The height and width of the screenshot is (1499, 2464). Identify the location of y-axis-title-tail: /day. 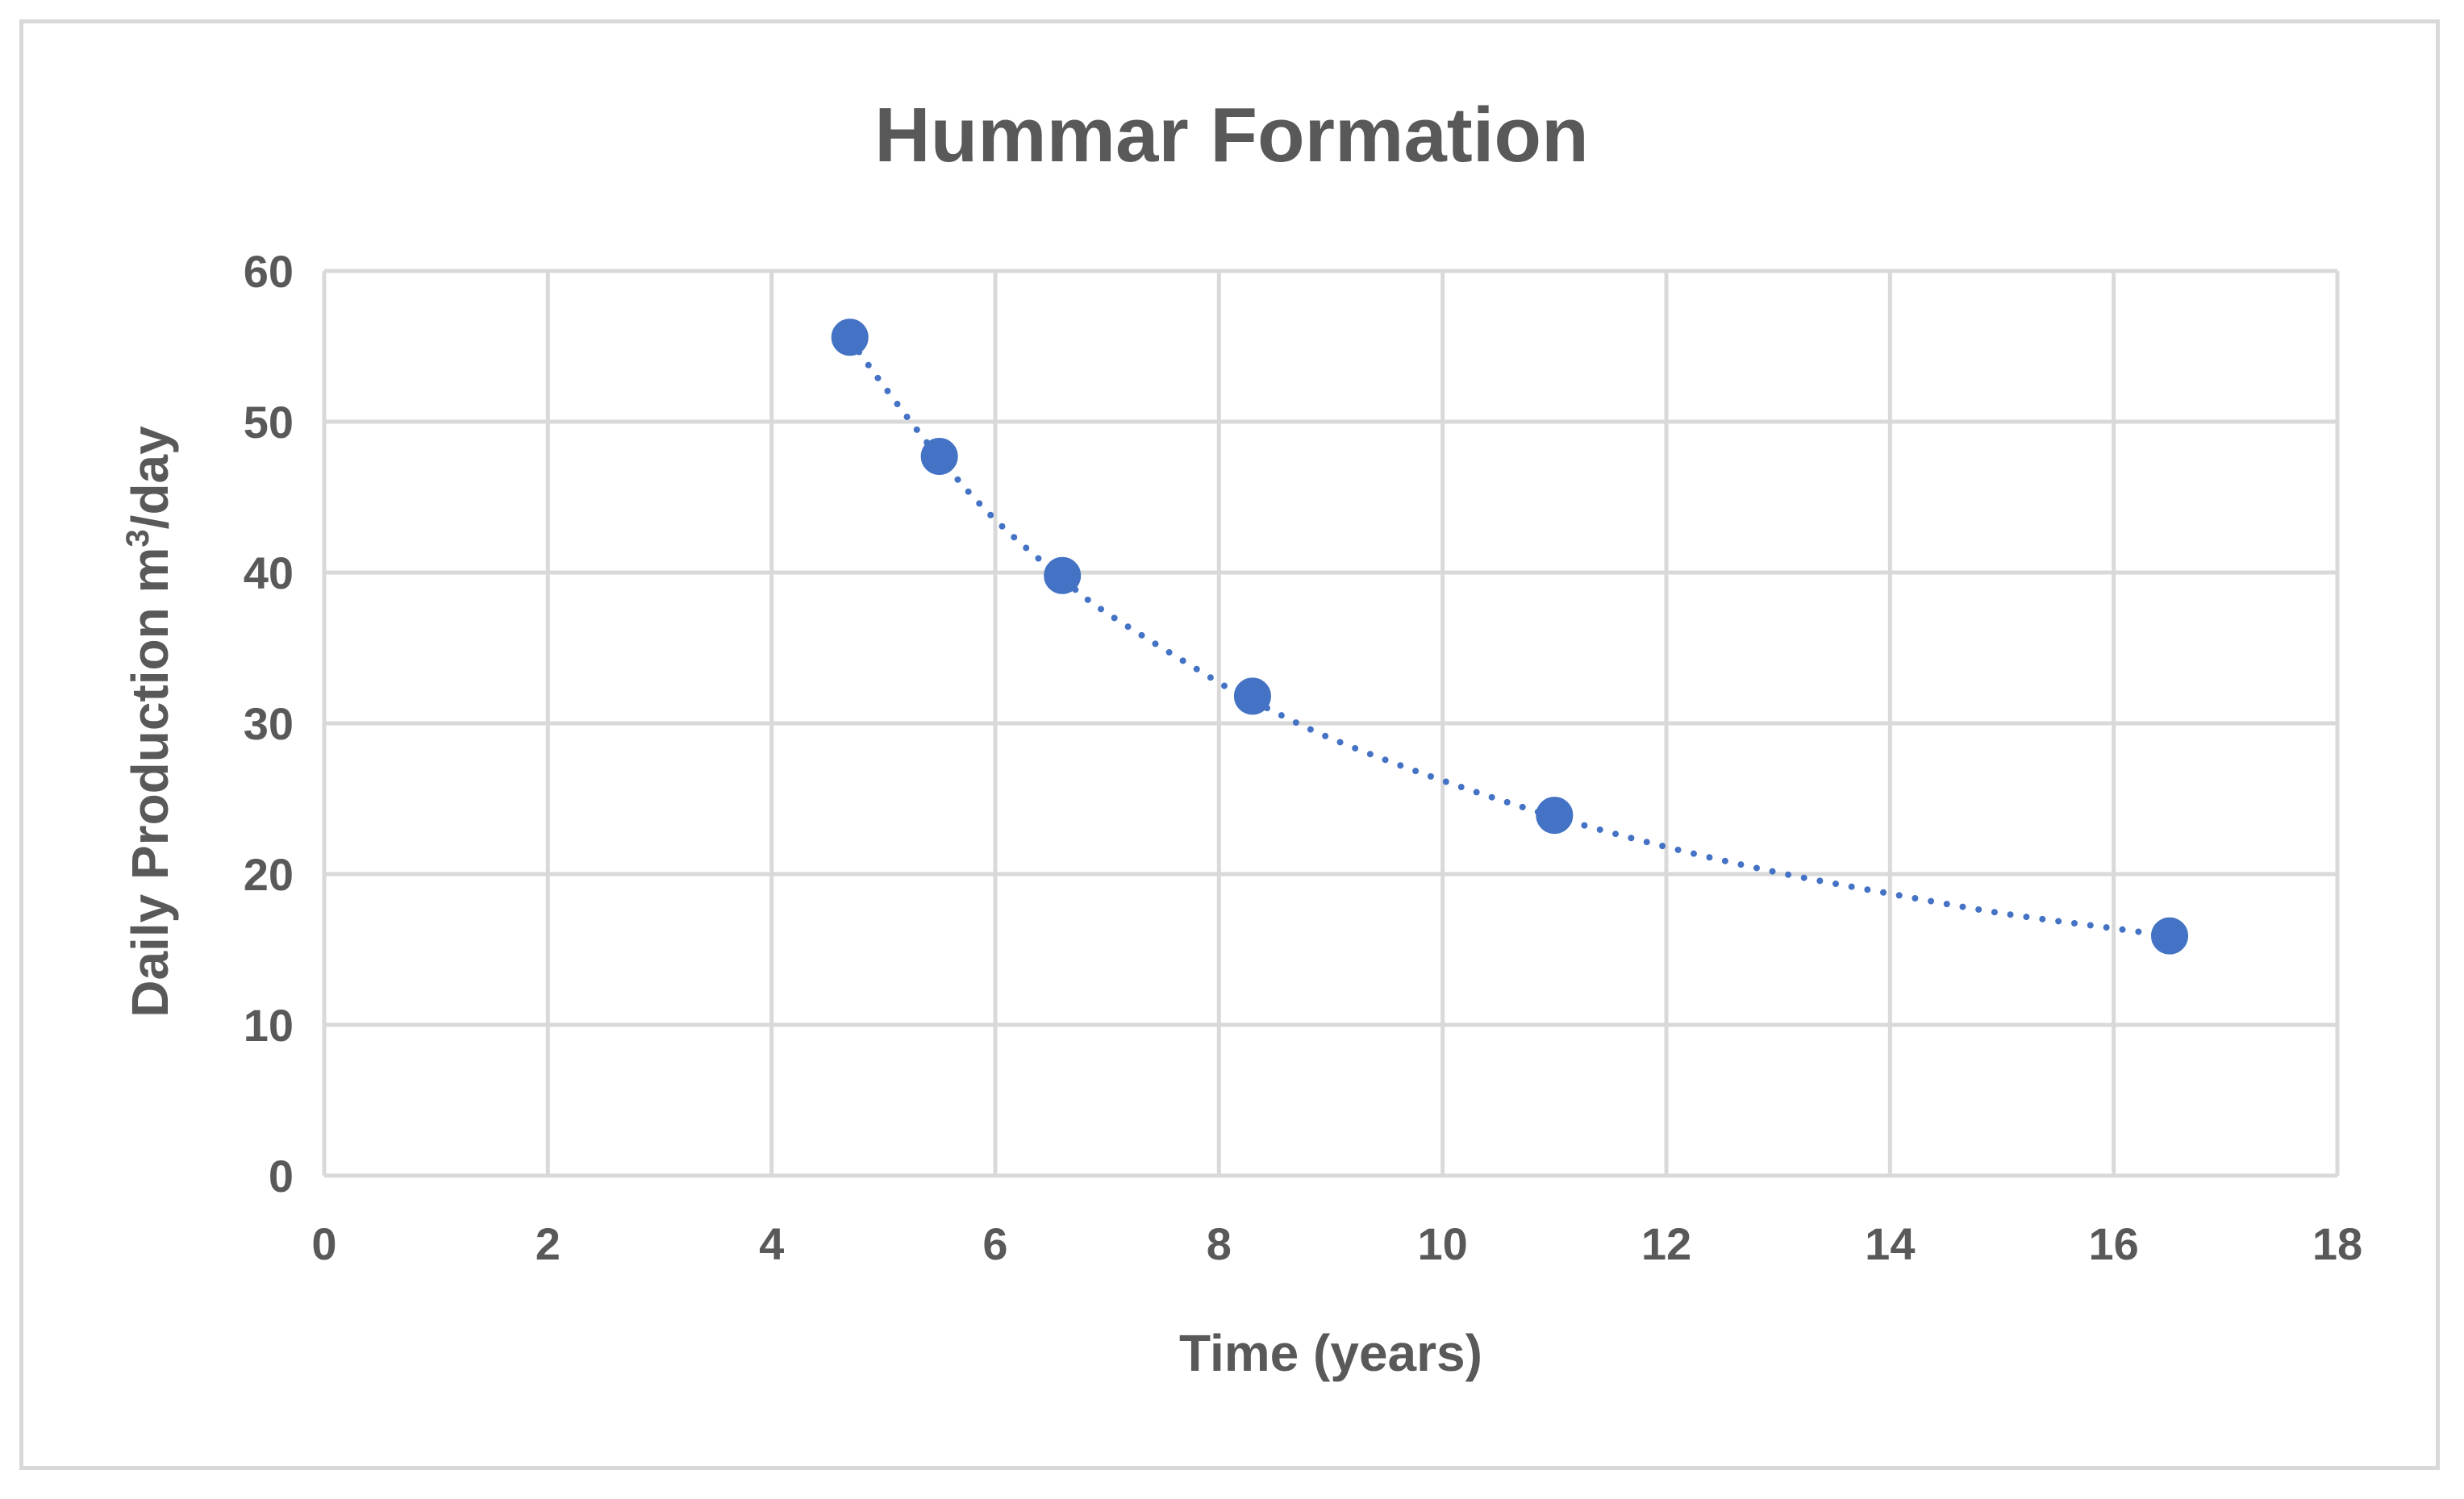
(150, 477).